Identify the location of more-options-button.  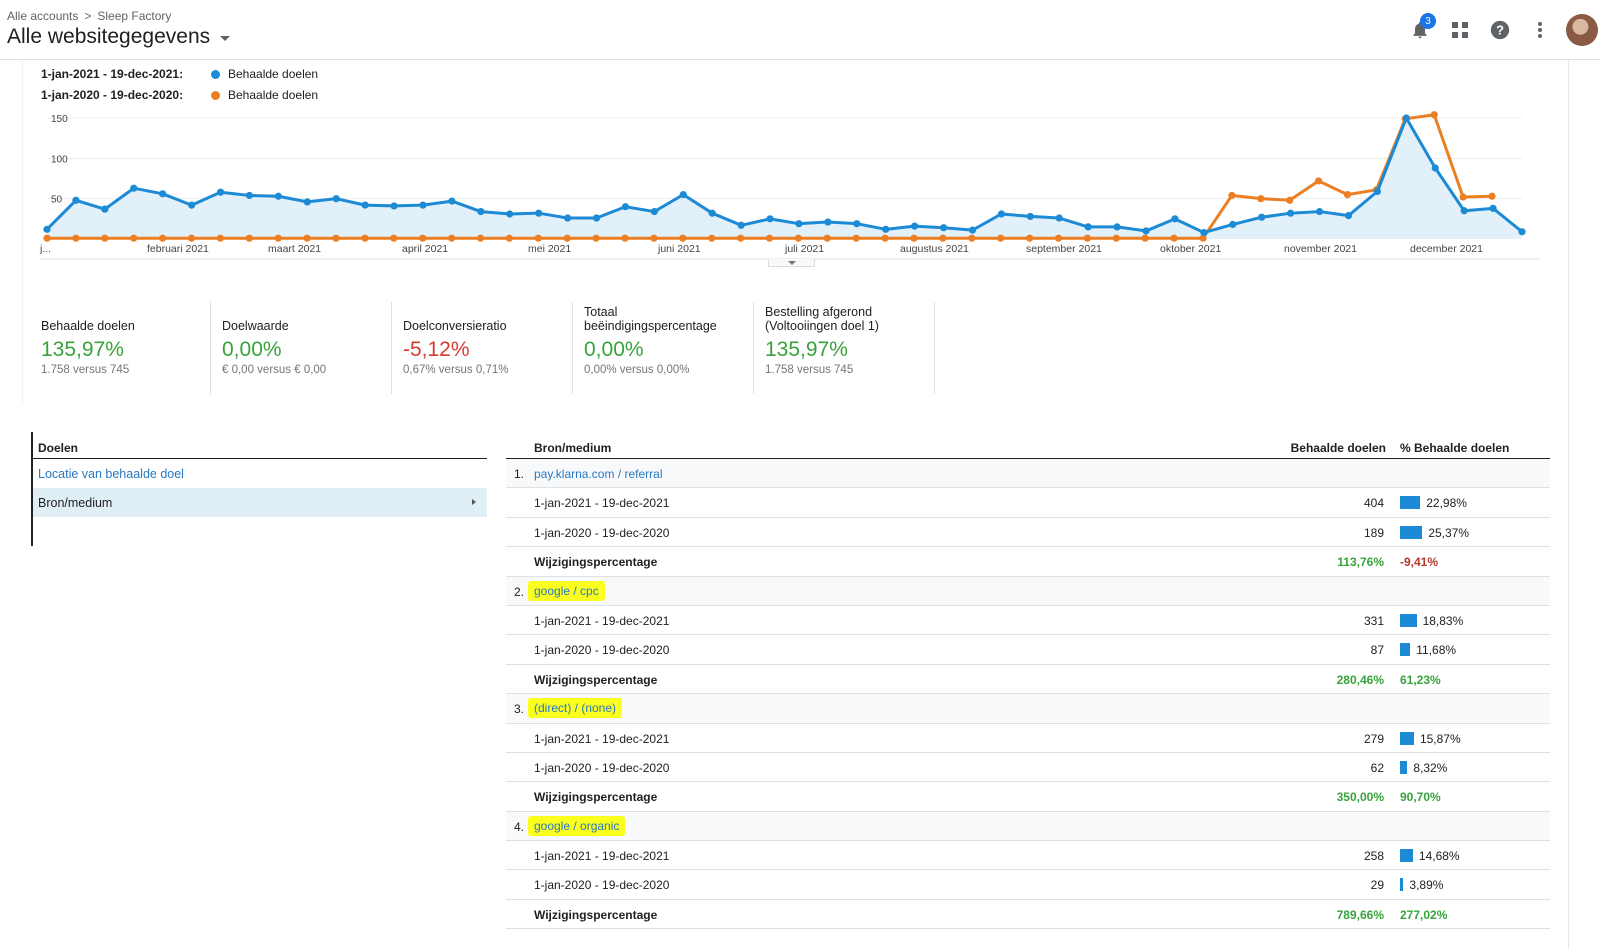
(1540, 30).